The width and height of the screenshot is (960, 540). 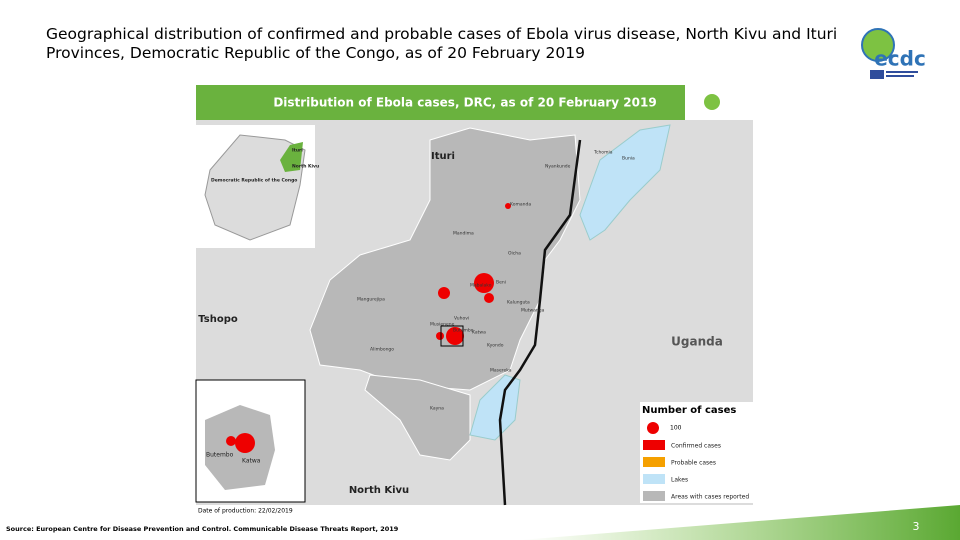 I want to click on overview-label: North Kivu, so click(x=305, y=167).